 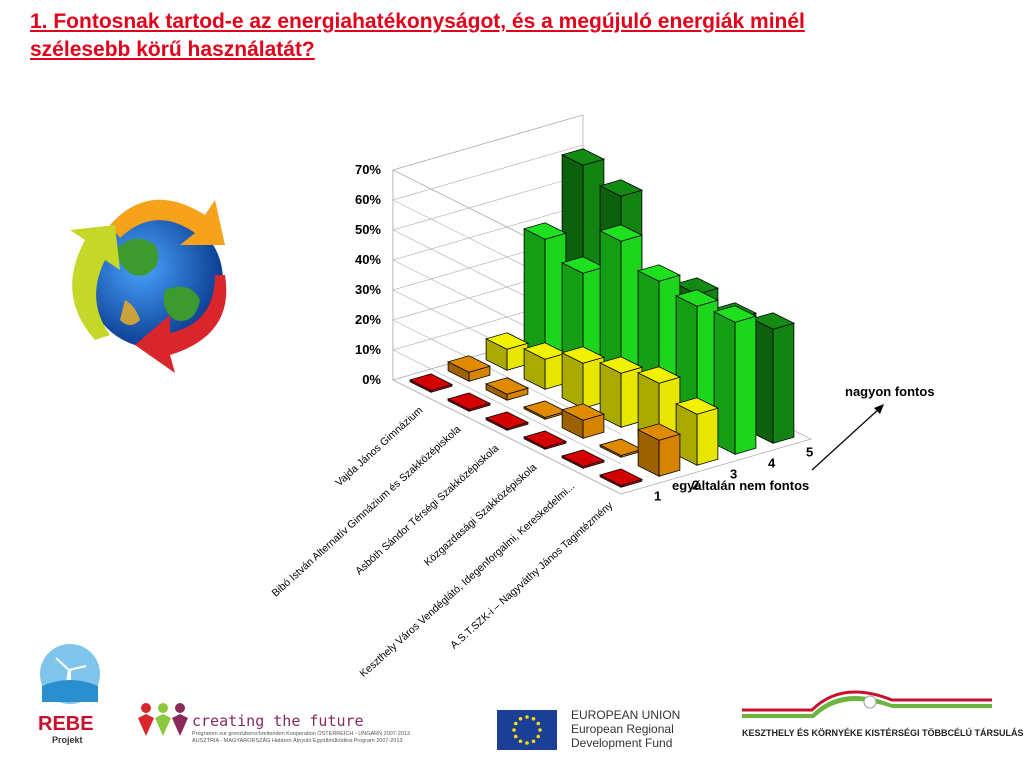 What do you see at coordinates (622, 743) in the screenshot?
I see `eu-line3: Development Fund` at bounding box center [622, 743].